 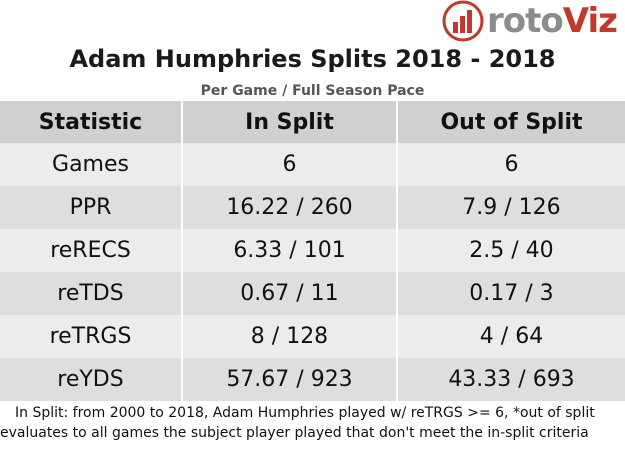 What do you see at coordinates (511, 293) in the screenshot?
I see `out-of-split-cell: 0.17 / 3` at bounding box center [511, 293].